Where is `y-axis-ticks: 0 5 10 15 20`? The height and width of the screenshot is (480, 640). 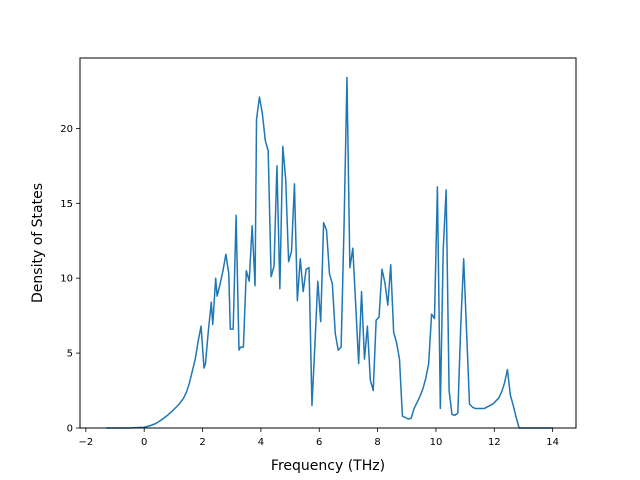 y-axis-ticks: 0 5 10 15 20 is located at coordinates (70, 279).